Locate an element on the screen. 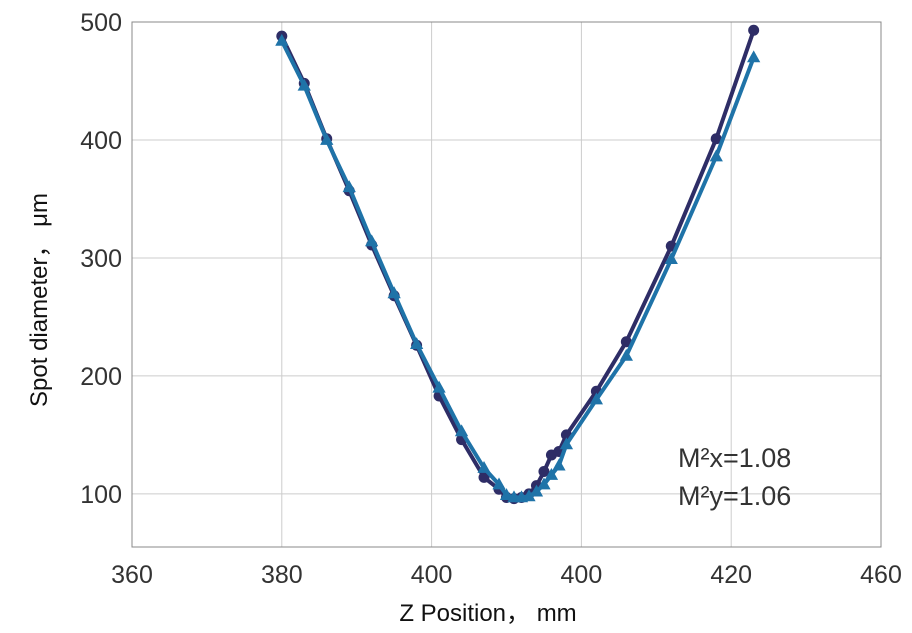  x-axis-title: Z Position， mm is located at coordinates (487, 613).